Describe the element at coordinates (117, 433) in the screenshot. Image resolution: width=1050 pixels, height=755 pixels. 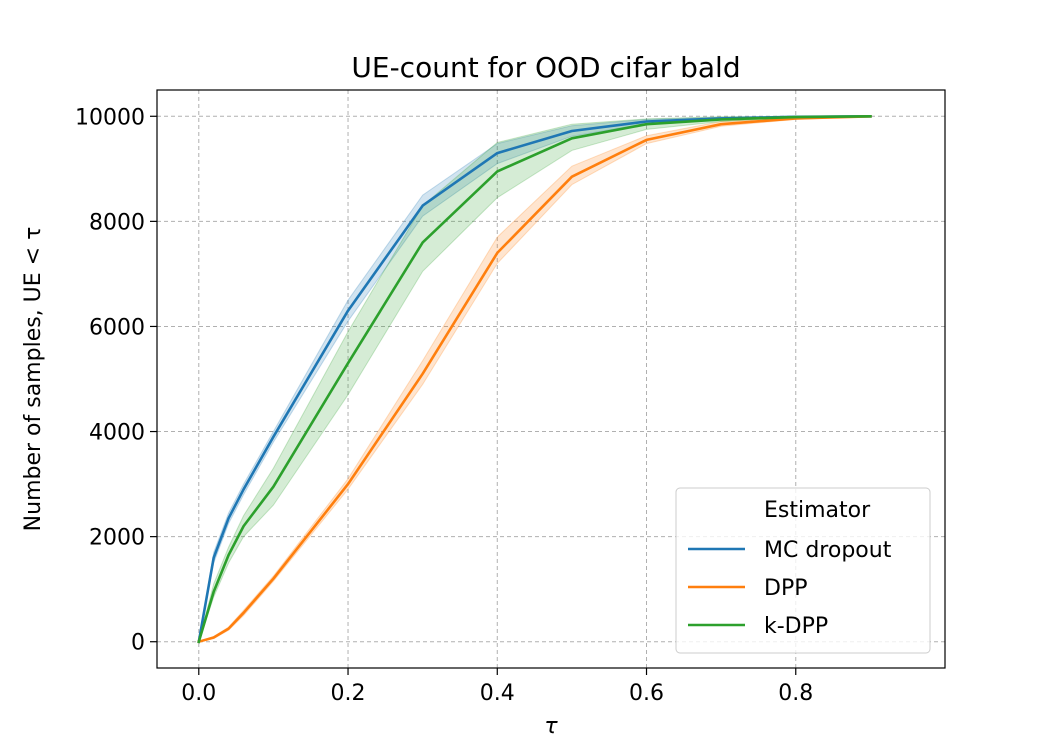
I see `y-tick-label: 4000` at that location.